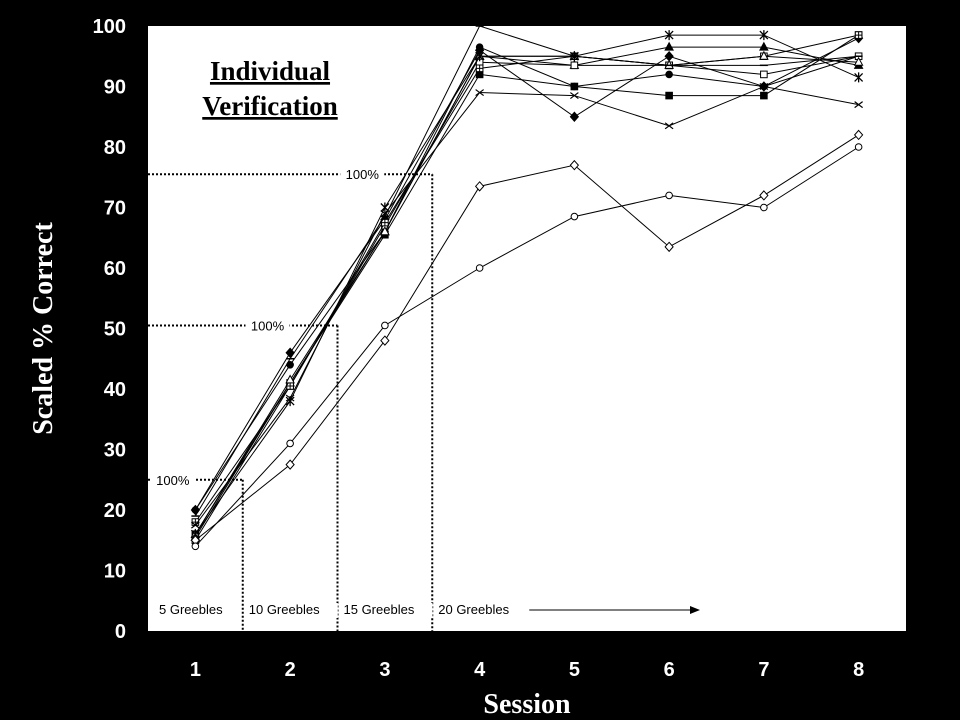 Image resolution: width=960 pixels, height=720 pixels. Describe the element at coordinates (669, 670) in the screenshot. I see `x-tick-label: 6` at that location.